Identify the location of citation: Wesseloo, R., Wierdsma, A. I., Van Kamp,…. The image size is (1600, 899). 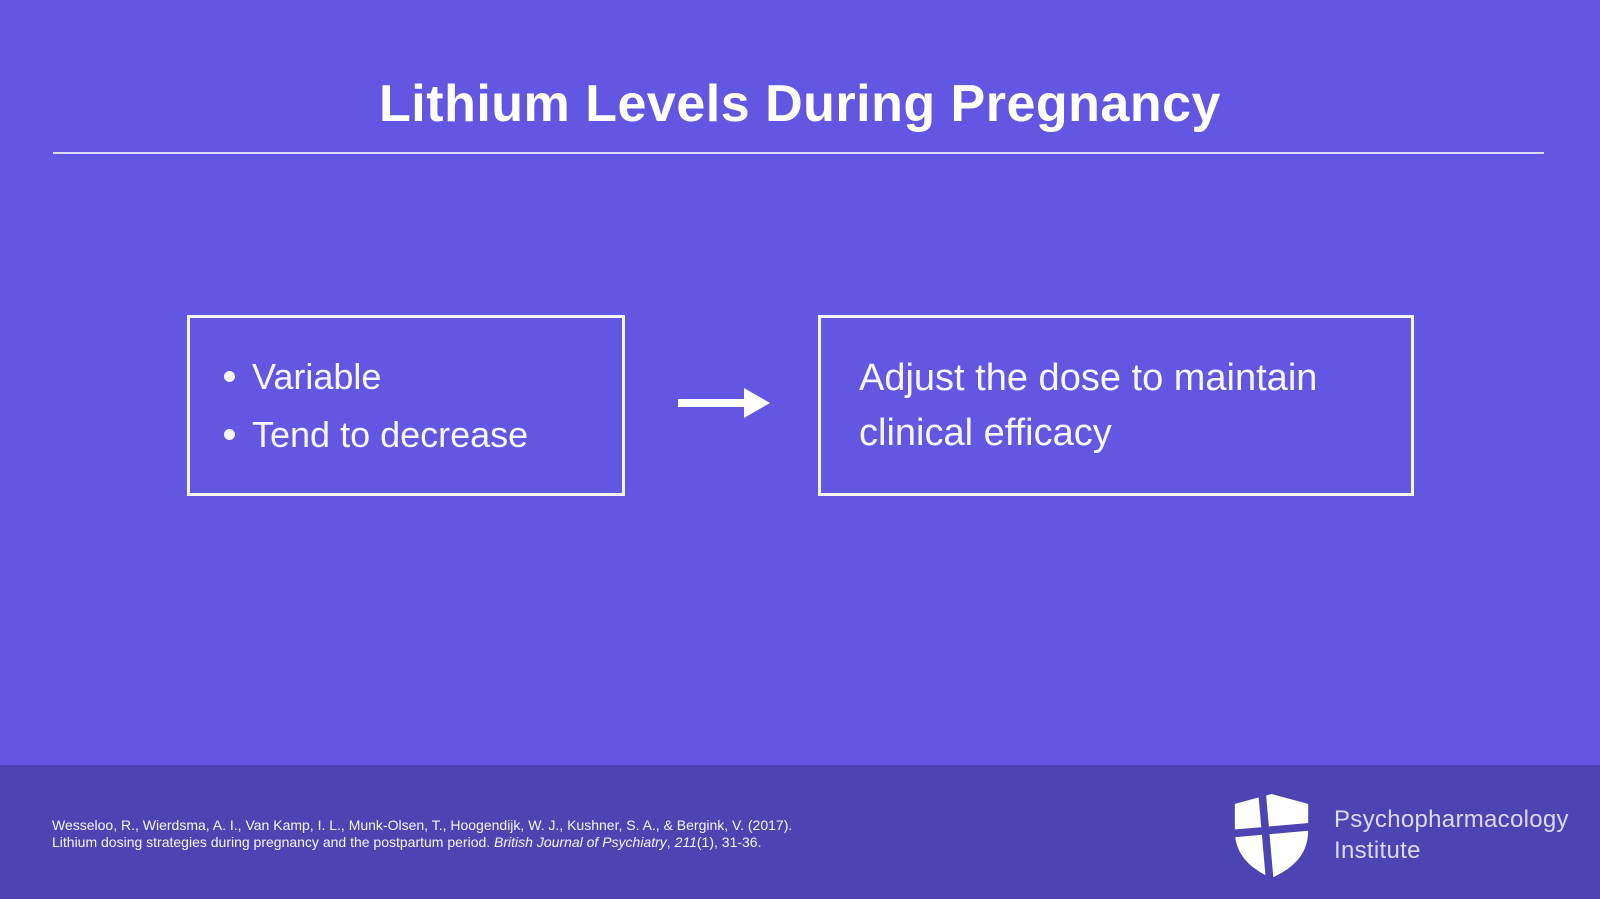
(422, 834).